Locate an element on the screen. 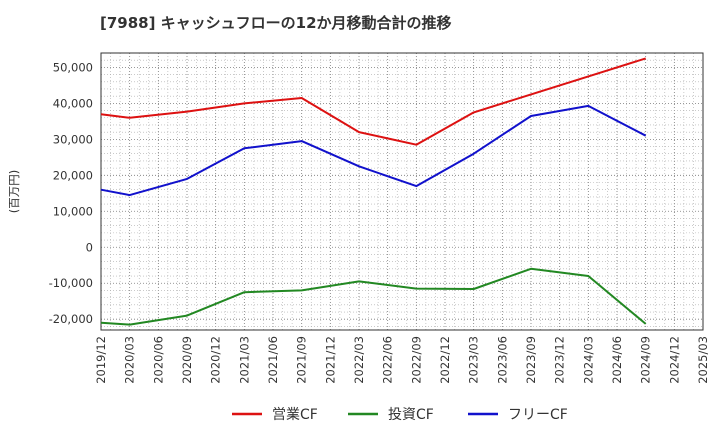  x-tick-label: 2024/09 is located at coordinates (646, 360).